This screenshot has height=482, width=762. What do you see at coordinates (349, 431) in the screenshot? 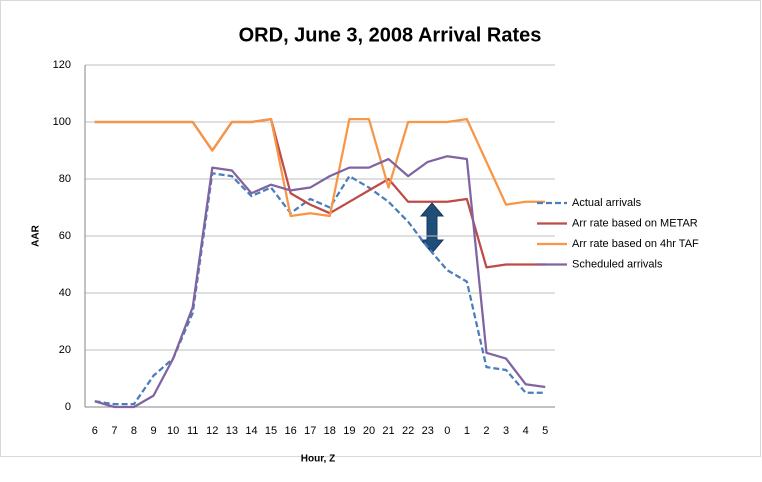
I see `x-tick-label: 19` at bounding box center [349, 431].